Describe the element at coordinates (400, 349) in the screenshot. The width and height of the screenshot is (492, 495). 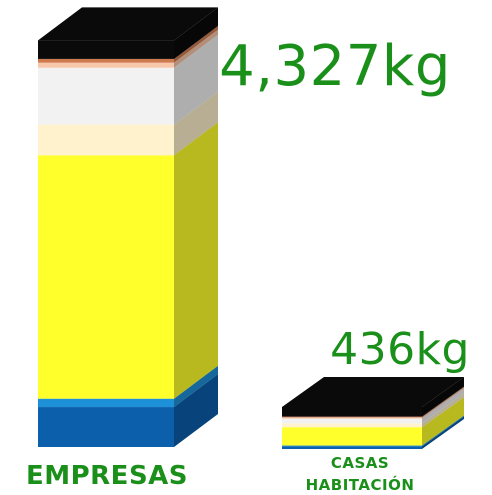
I see `bar-total-label: 436kg` at that location.